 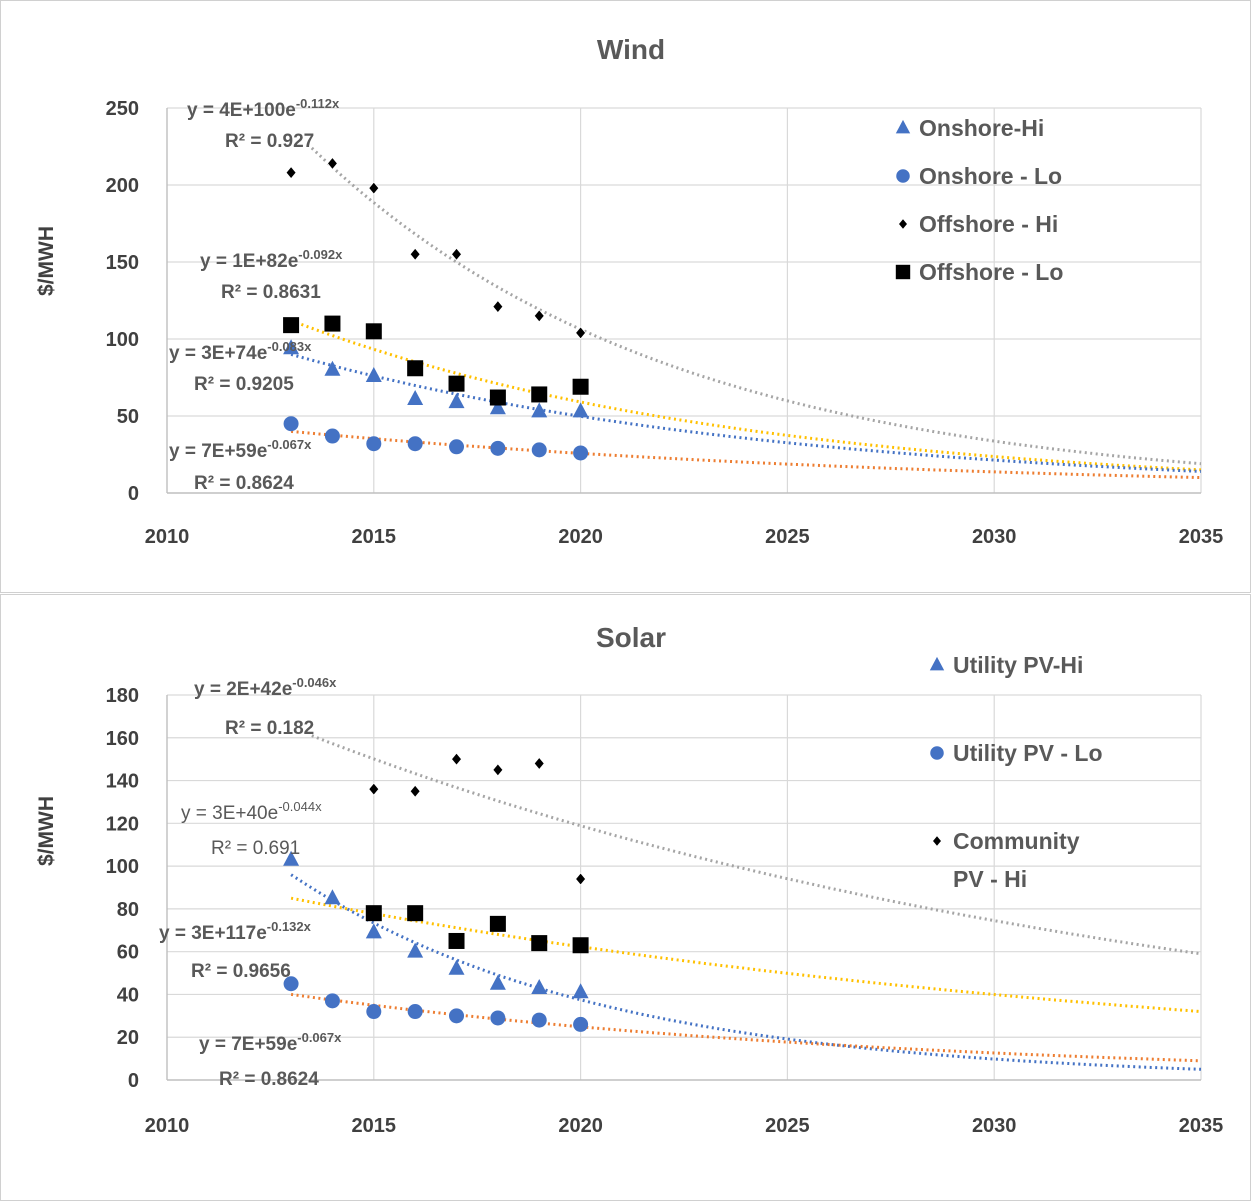 What do you see at coordinates (1018, 665) in the screenshot?
I see `legend-label-utility-pv-hi: Utility PV-Hi` at bounding box center [1018, 665].